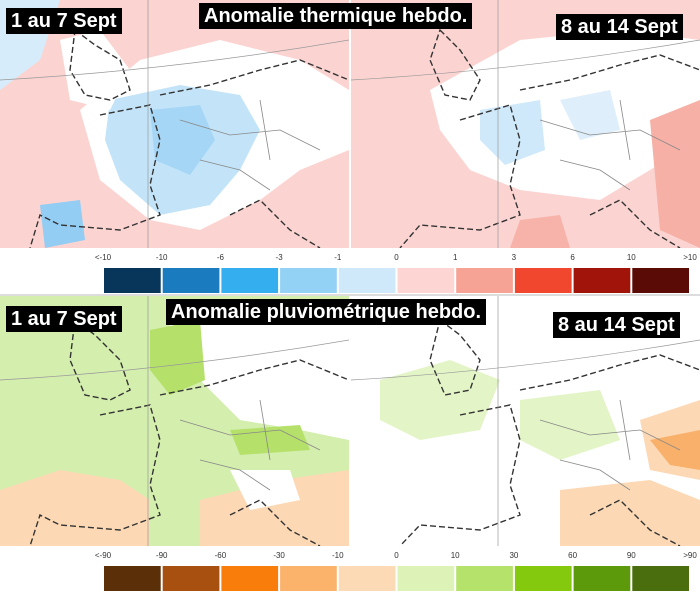 The height and width of the screenshot is (591, 700). Describe the element at coordinates (513, 555) in the screenshot. I see `legend-label: 30` at that location.